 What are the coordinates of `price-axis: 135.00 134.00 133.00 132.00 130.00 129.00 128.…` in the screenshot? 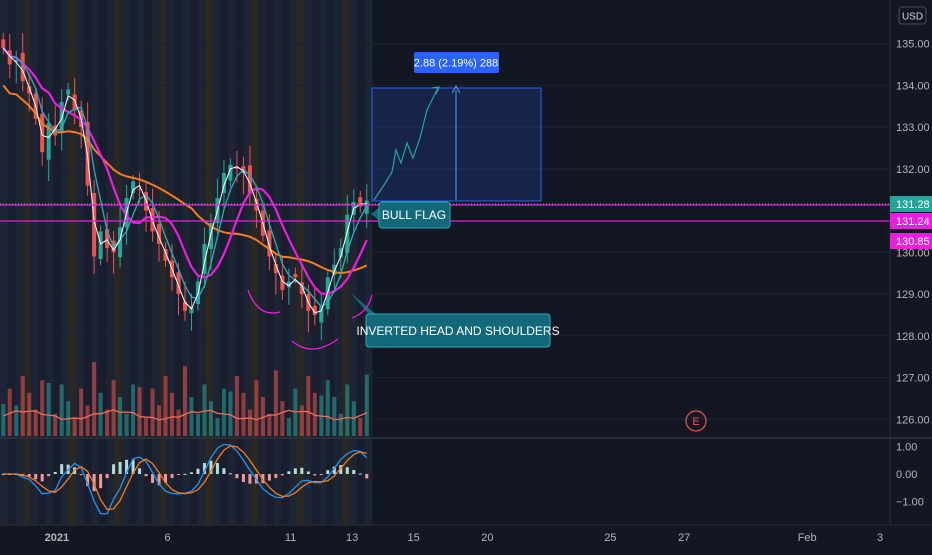 It's located at (913, 233).